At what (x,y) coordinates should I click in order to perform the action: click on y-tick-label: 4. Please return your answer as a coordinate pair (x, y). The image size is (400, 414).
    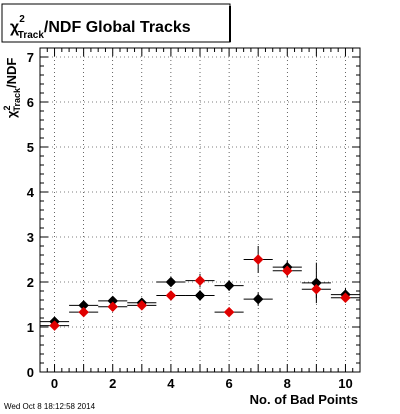
    Looking at the image, I should click on (31, 192).